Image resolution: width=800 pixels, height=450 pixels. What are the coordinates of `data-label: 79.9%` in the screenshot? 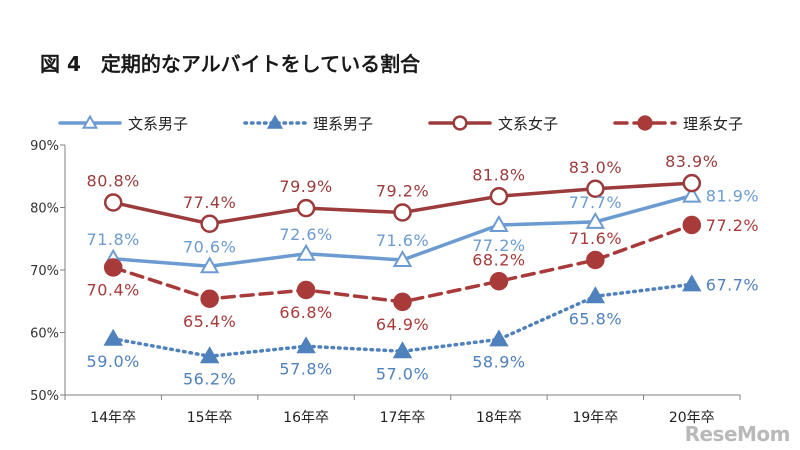 It's located at (305, 186).